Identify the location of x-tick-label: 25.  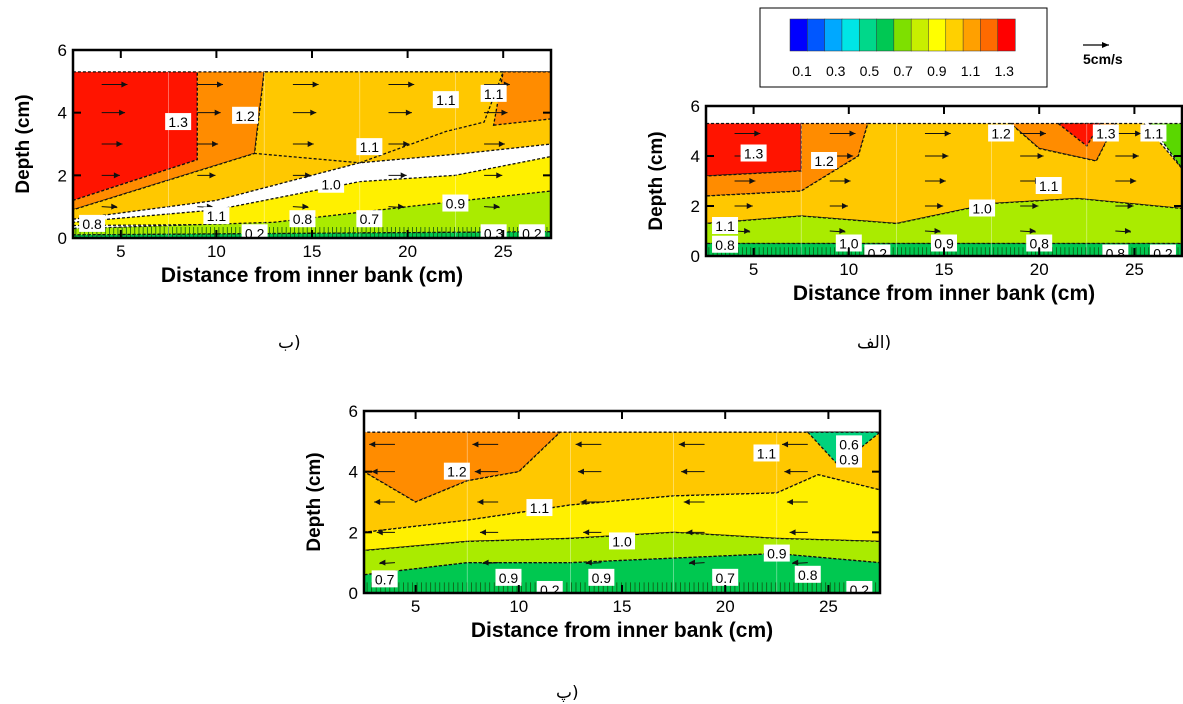
(503, 251).